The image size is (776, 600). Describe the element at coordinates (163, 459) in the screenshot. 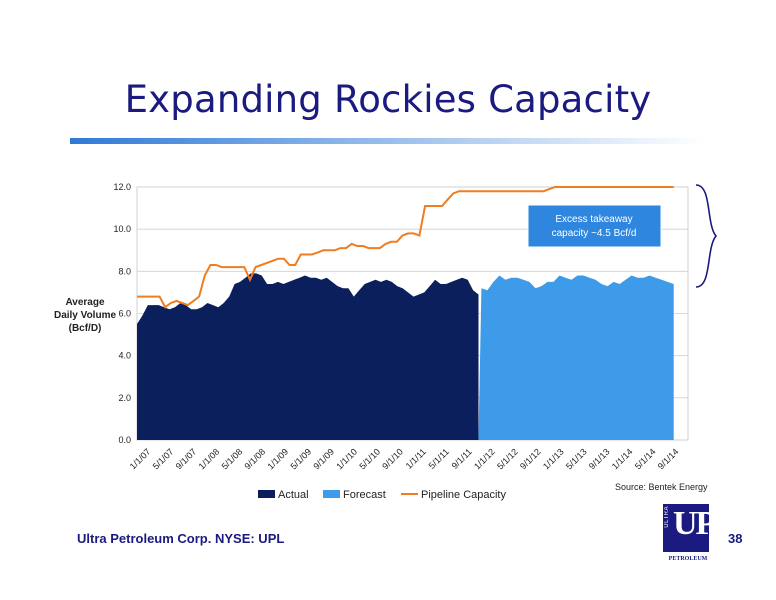

I see `x-tick-label: 5/1/07` at that location.